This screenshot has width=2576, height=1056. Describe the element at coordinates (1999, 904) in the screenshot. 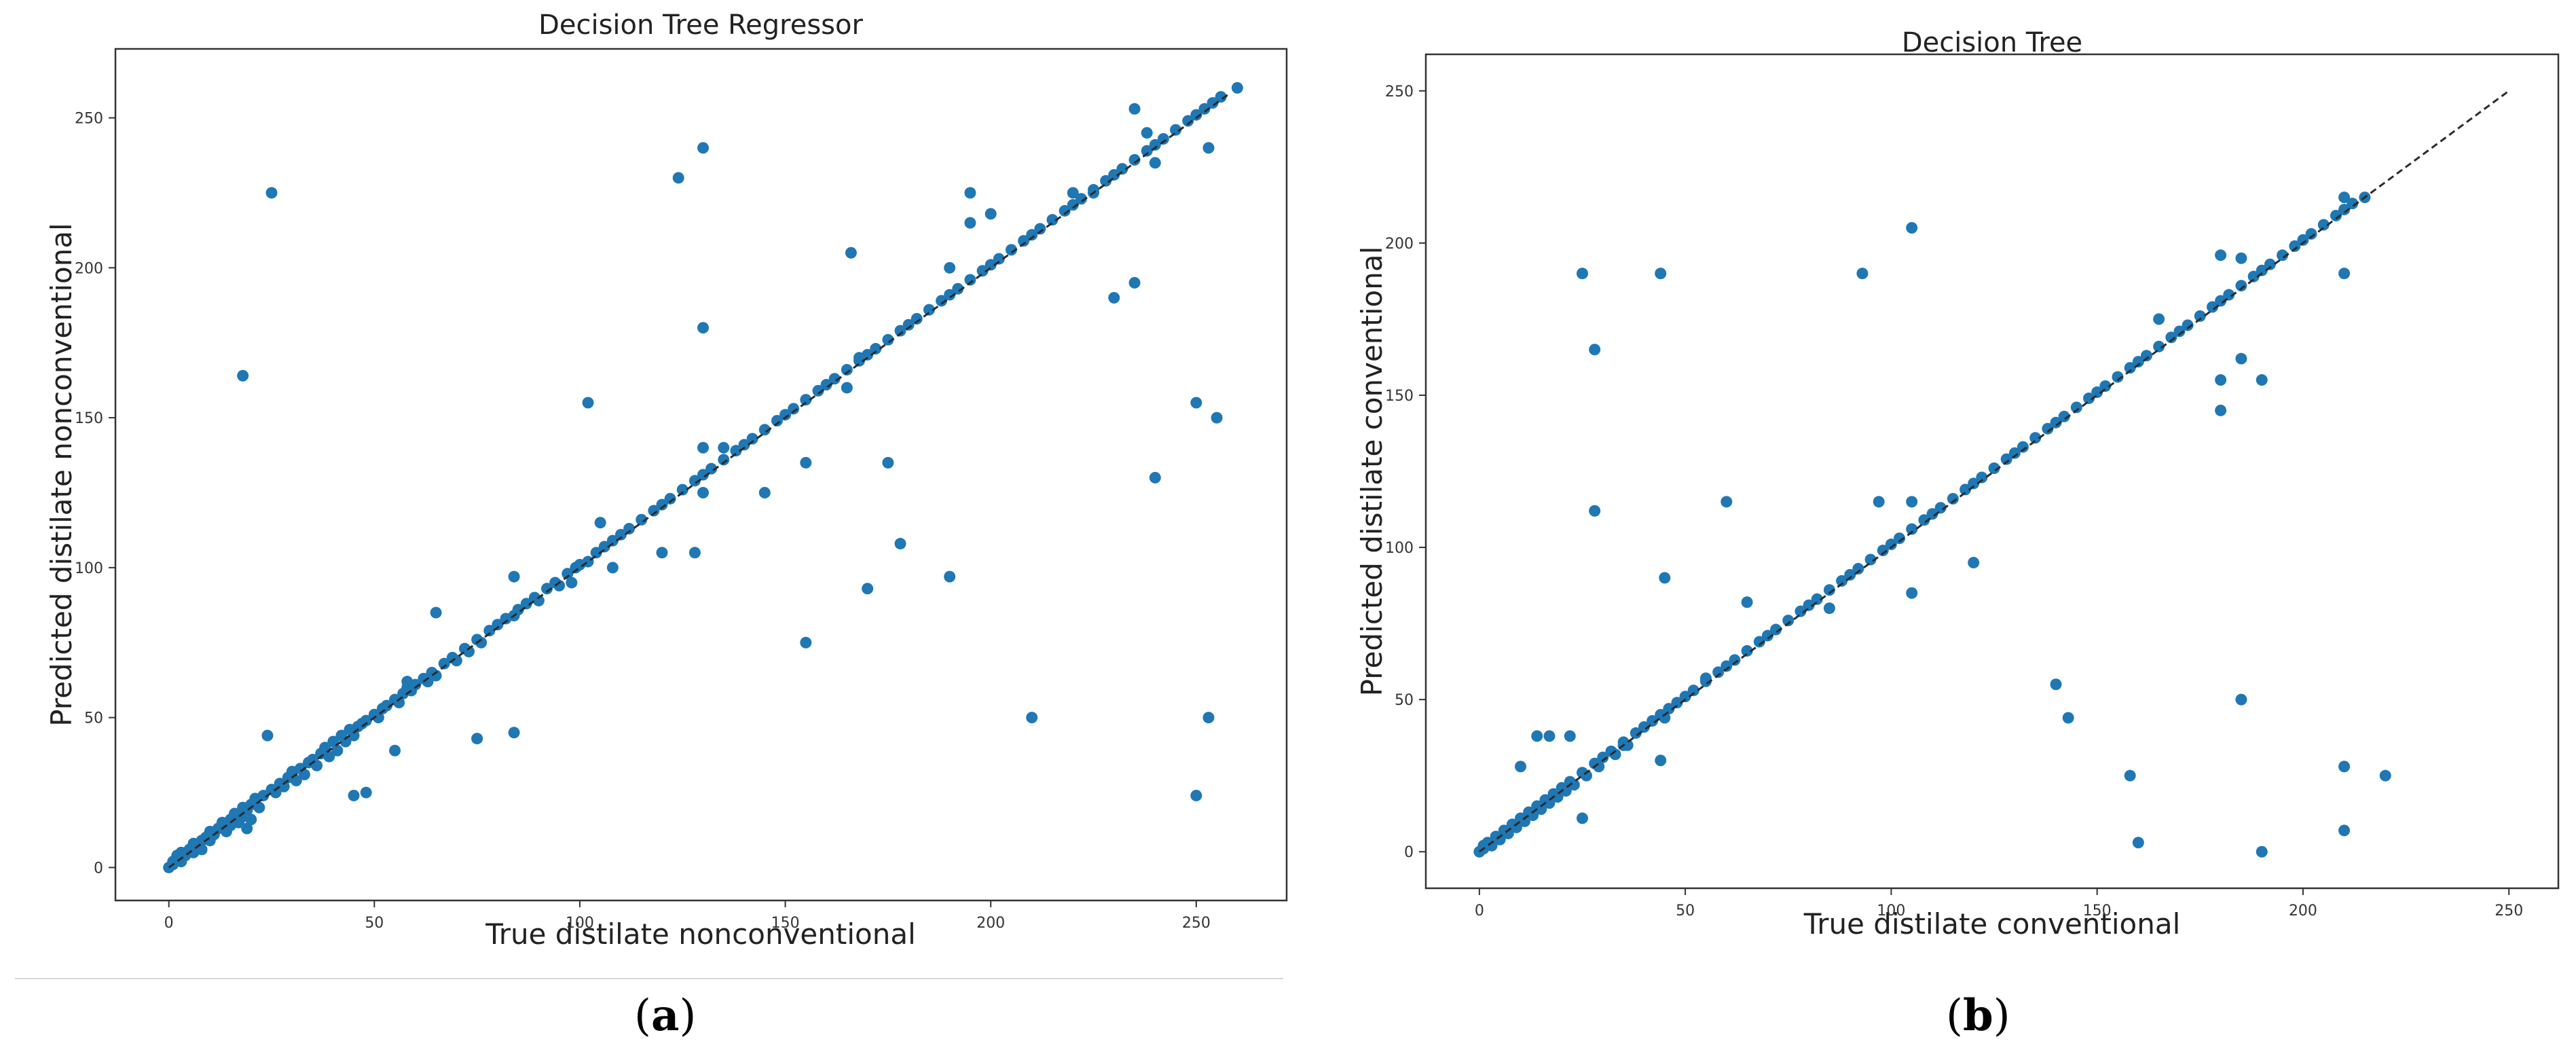

I see `x-ticks: 0 50 100 150 200 250` at that location.